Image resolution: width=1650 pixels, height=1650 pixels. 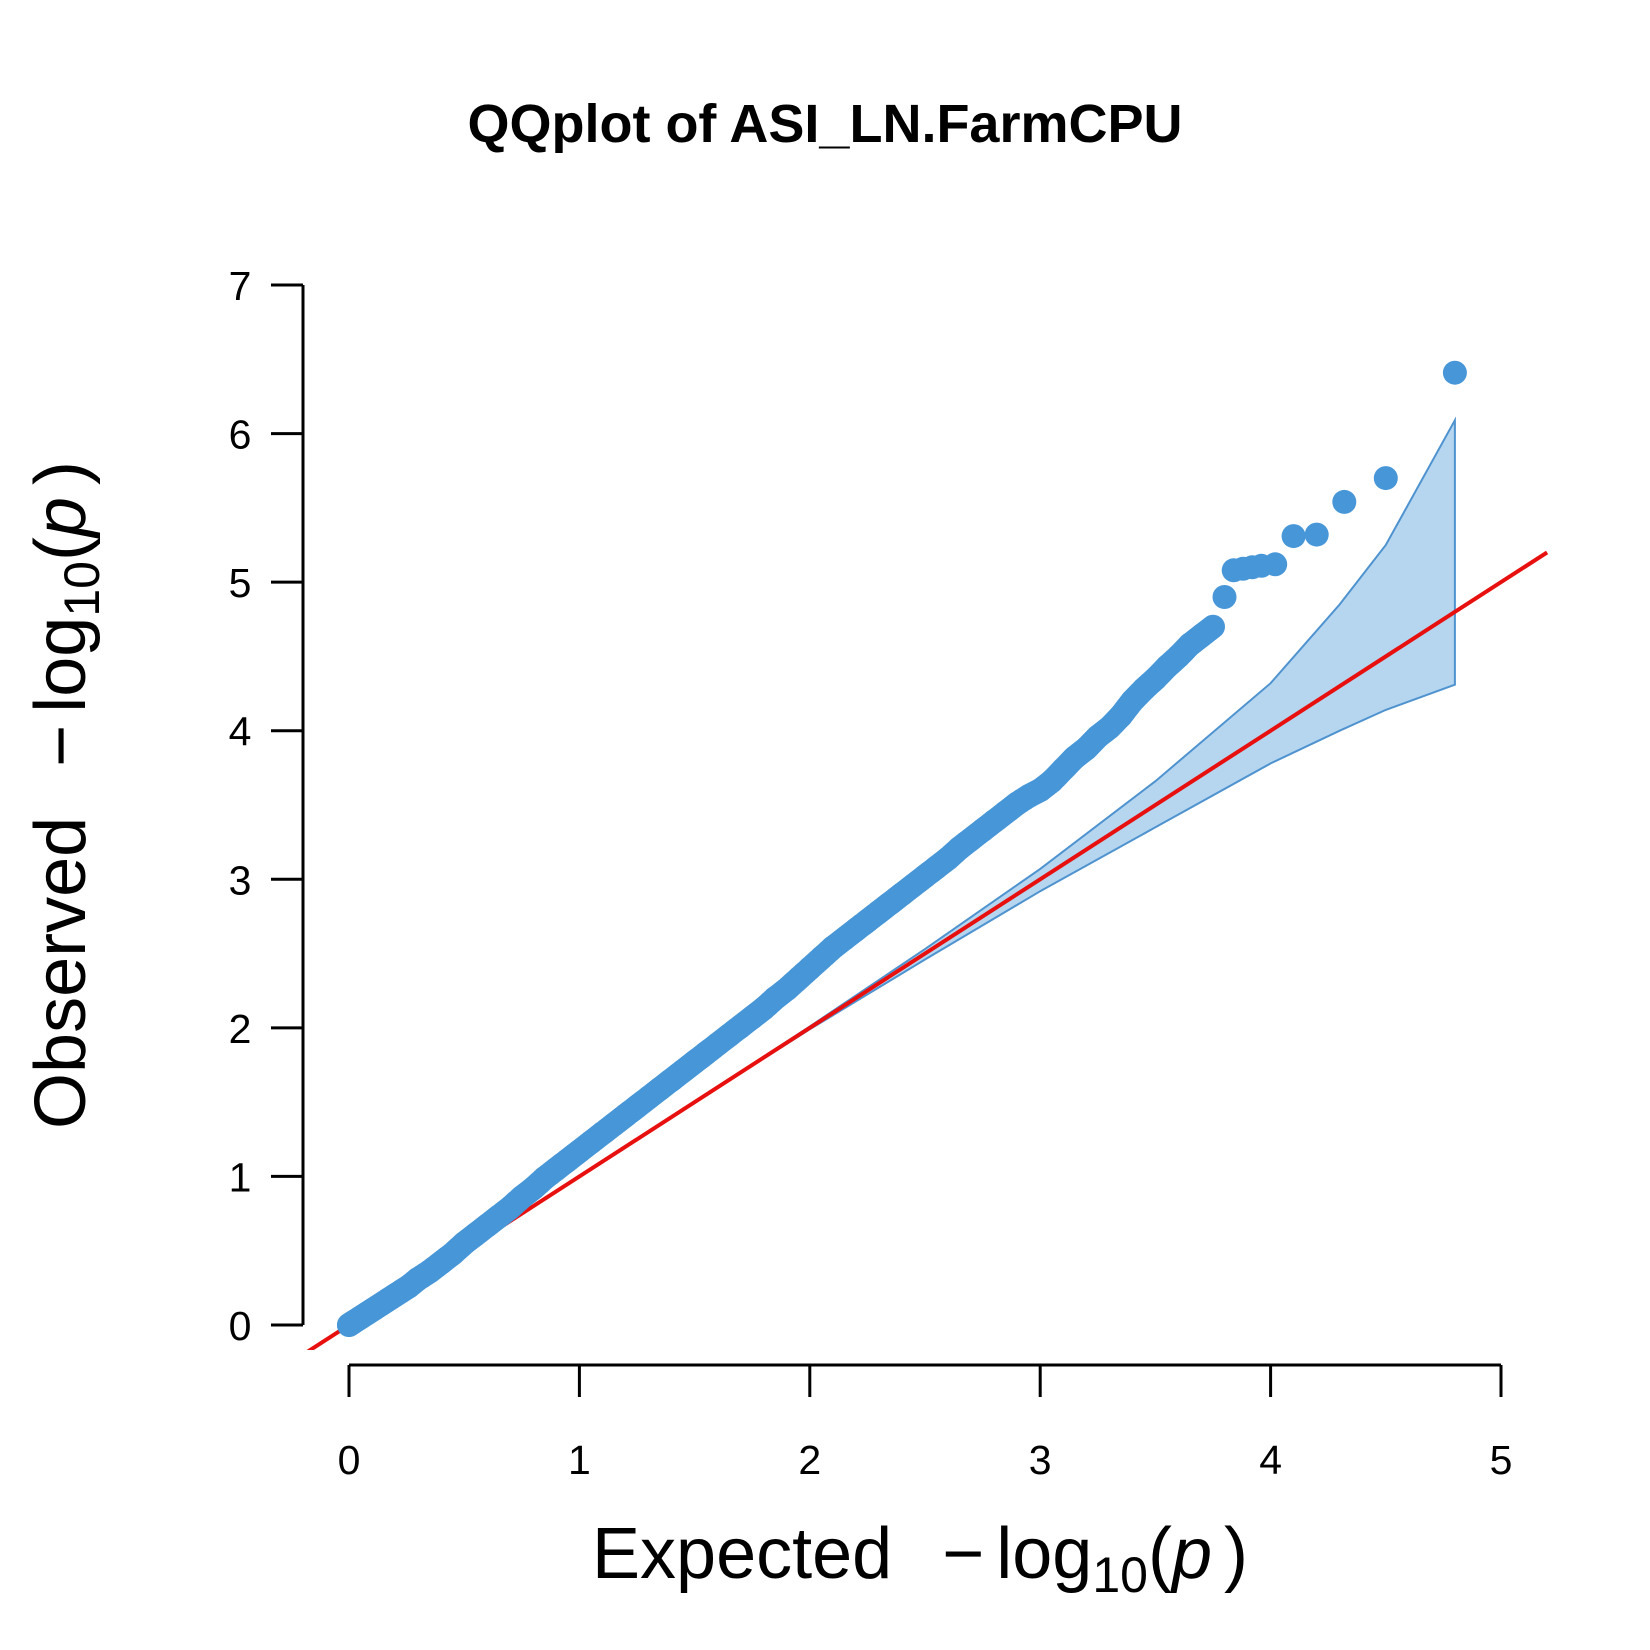 What do you see at coordinates (809, 1460) in the screenshot?
I see `x-tick-label: 2` at bounding box center [809, 1460].